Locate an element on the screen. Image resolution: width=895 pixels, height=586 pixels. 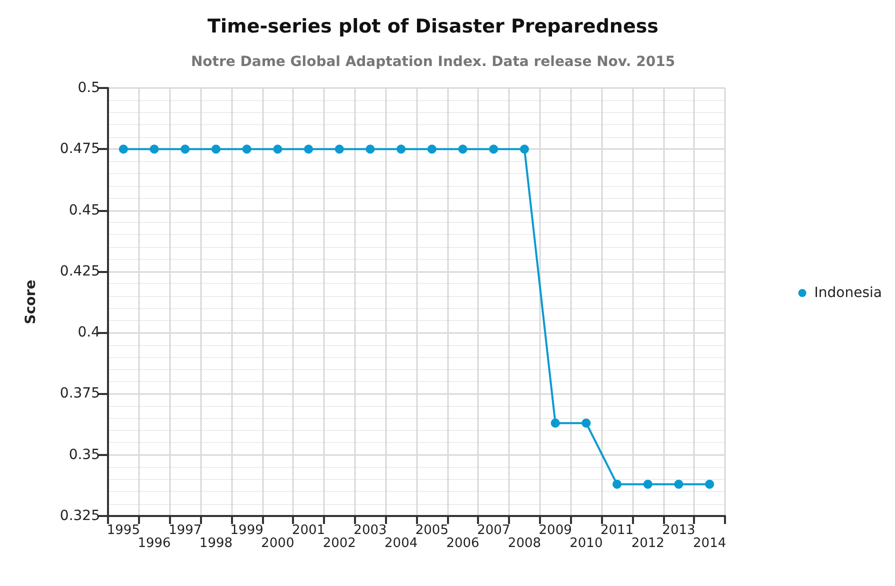
x-tick-label: 1998 is located at coordinates (216, 543).